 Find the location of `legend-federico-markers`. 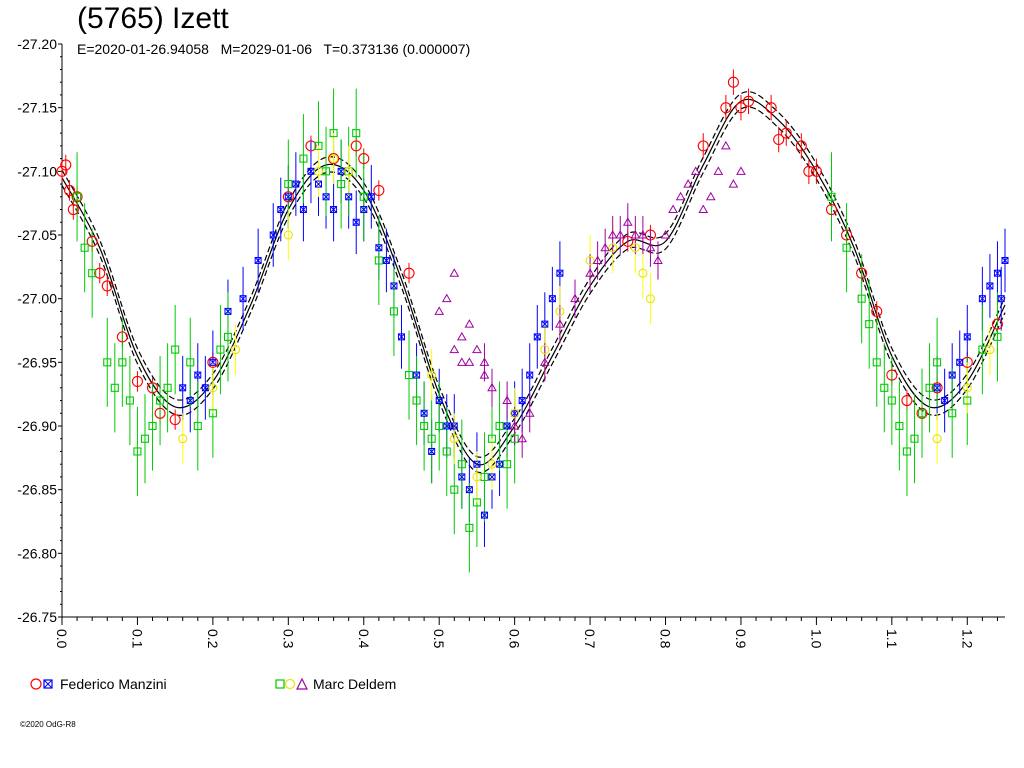

legend-federico-markers is located at coordinates (41, 684).